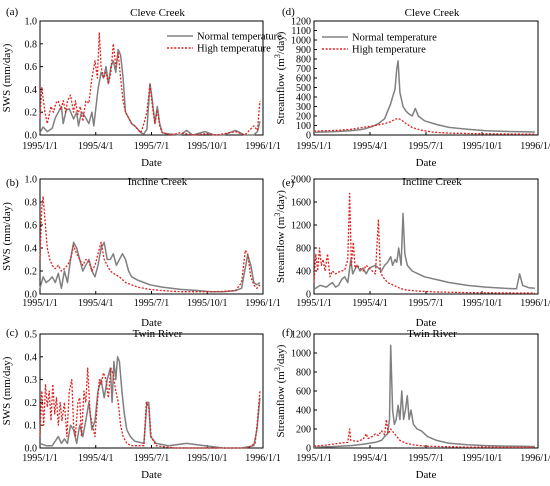 Image resolution: width=550 pixels, height=486 pixels. Describe the element at coordinates (31, 249) in the screenshot. I see `chart-b-ytick-label: 0.4` at that location.